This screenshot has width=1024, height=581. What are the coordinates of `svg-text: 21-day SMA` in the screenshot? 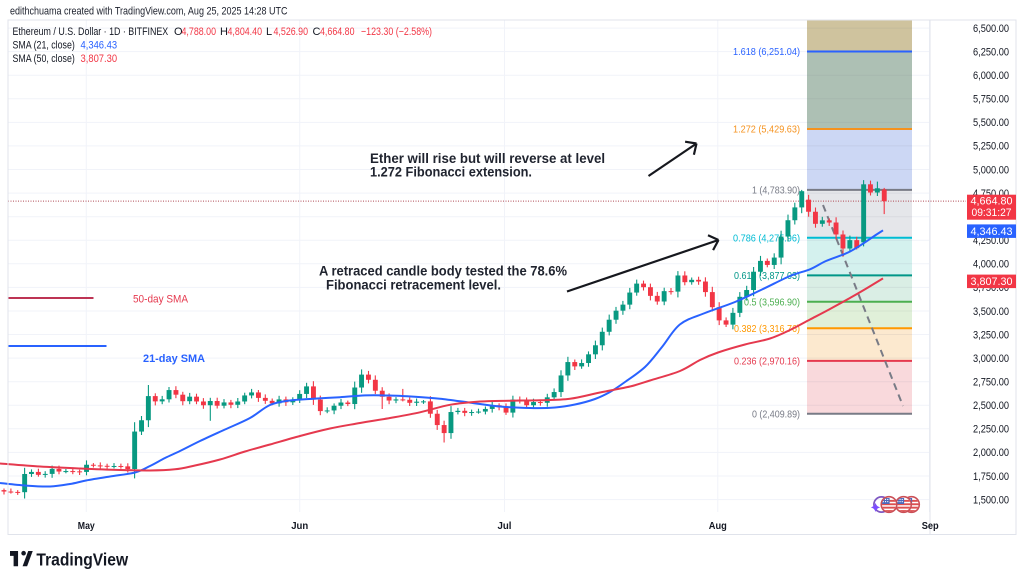 It's located at (174, 359).